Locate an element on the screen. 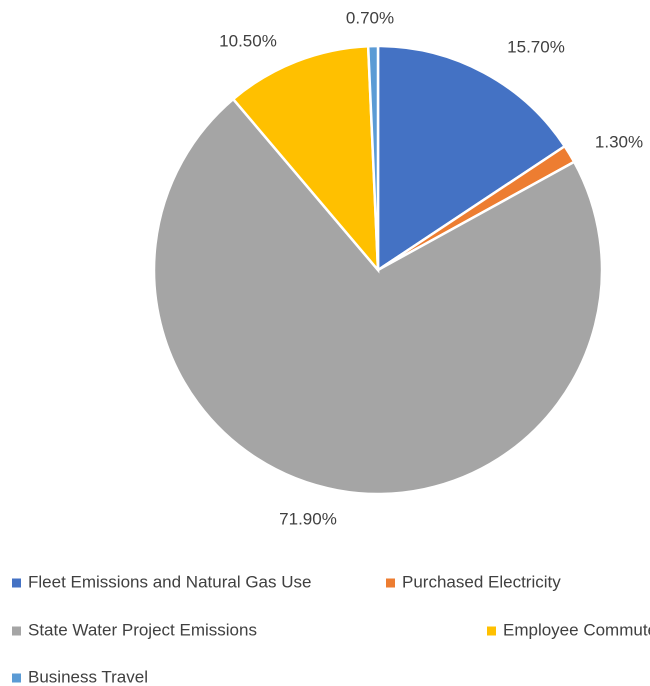 The image size is (650, 686). data-label: 0.70% is located at coordinates (370, 17).